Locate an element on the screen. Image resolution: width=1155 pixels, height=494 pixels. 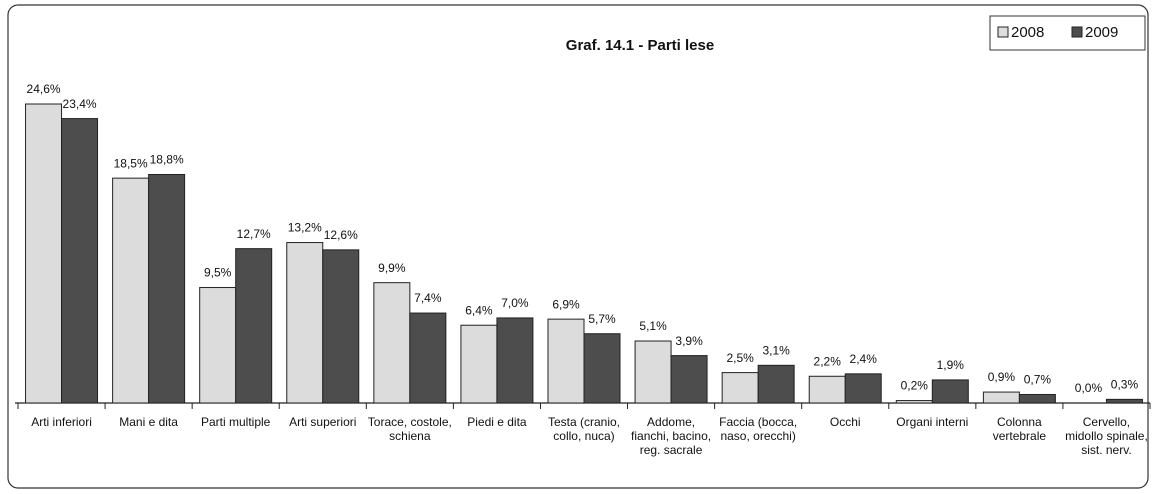
x-tick-label: Faccia (bocca, naso, orecchi) is located at coordinates (758, 429).